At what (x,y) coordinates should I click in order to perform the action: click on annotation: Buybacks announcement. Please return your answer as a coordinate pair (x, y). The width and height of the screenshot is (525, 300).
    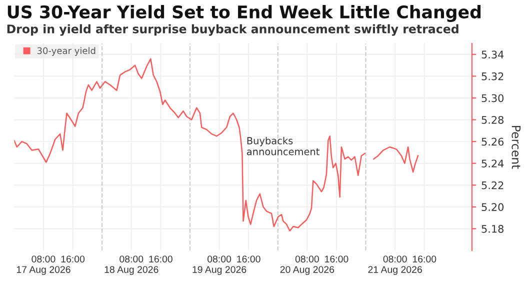
    Looking at the image, I should click on (283, 146).